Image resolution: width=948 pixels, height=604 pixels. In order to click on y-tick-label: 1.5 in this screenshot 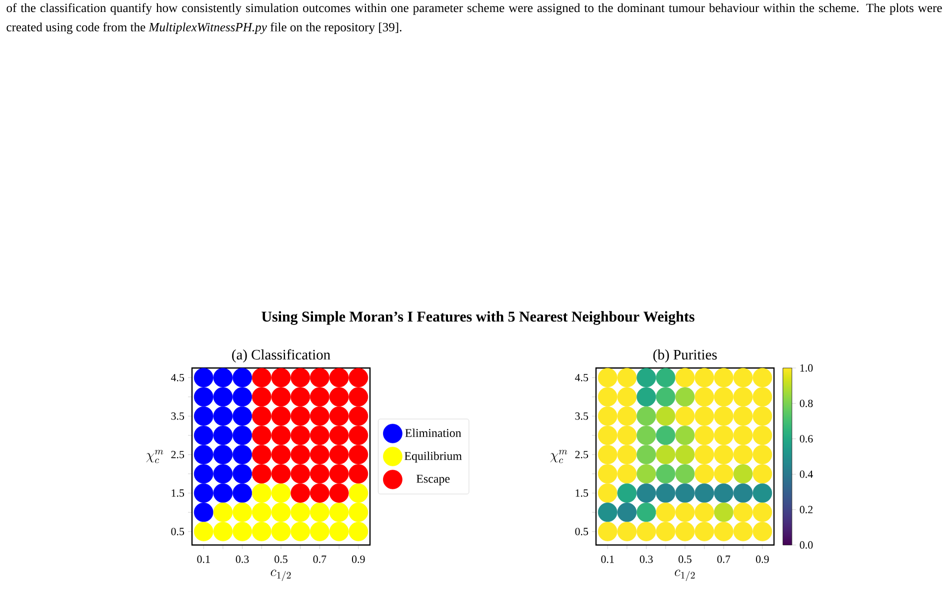, I will do `click(178, 493)`.